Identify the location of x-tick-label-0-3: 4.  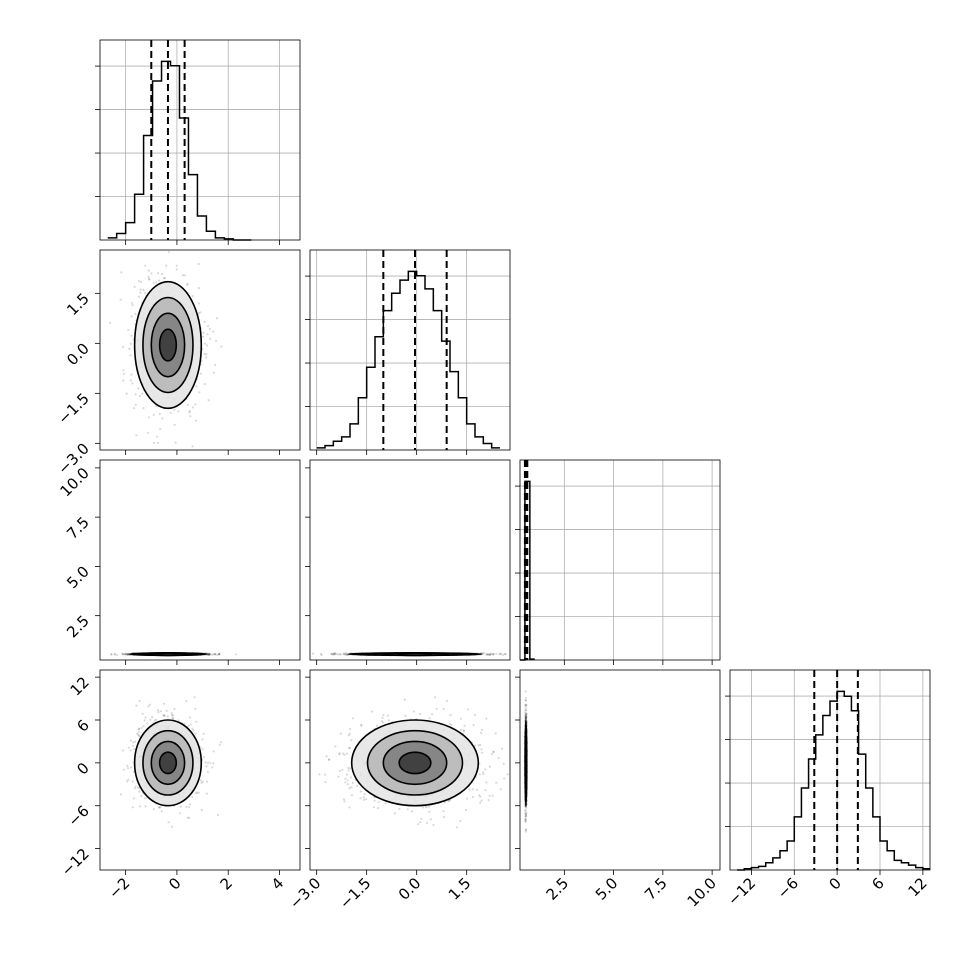
(277, 883).